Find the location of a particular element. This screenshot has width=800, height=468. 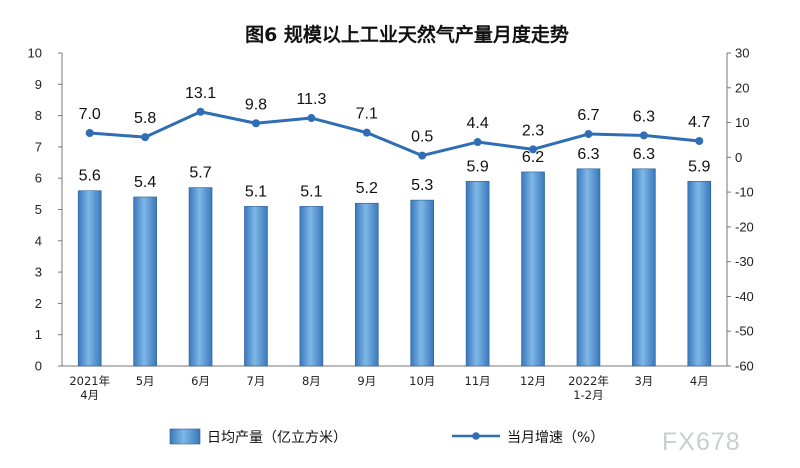

left-tick-label: 6 is located at coordinates (38, 178).